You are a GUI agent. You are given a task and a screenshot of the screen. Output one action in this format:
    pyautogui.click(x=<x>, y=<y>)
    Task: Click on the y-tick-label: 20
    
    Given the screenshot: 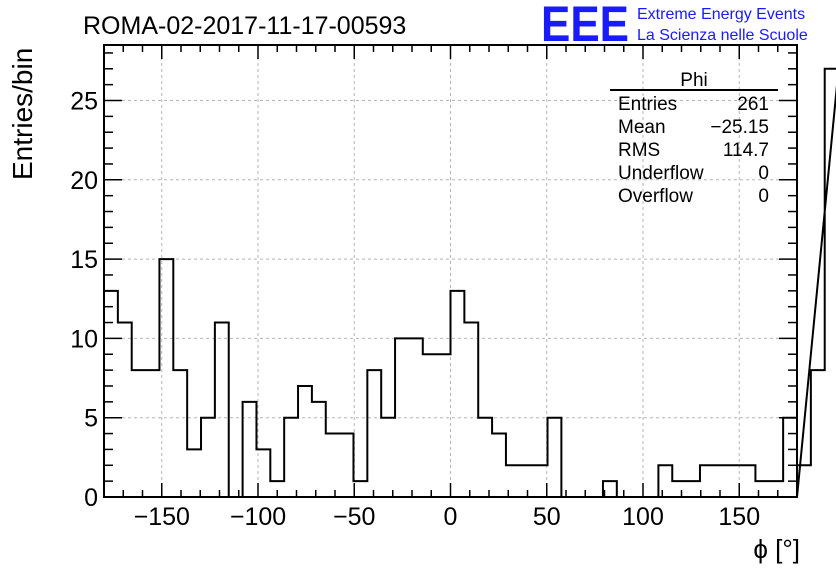 What is the action you would take?
    pyautogui.click(x=84, y=181)
    